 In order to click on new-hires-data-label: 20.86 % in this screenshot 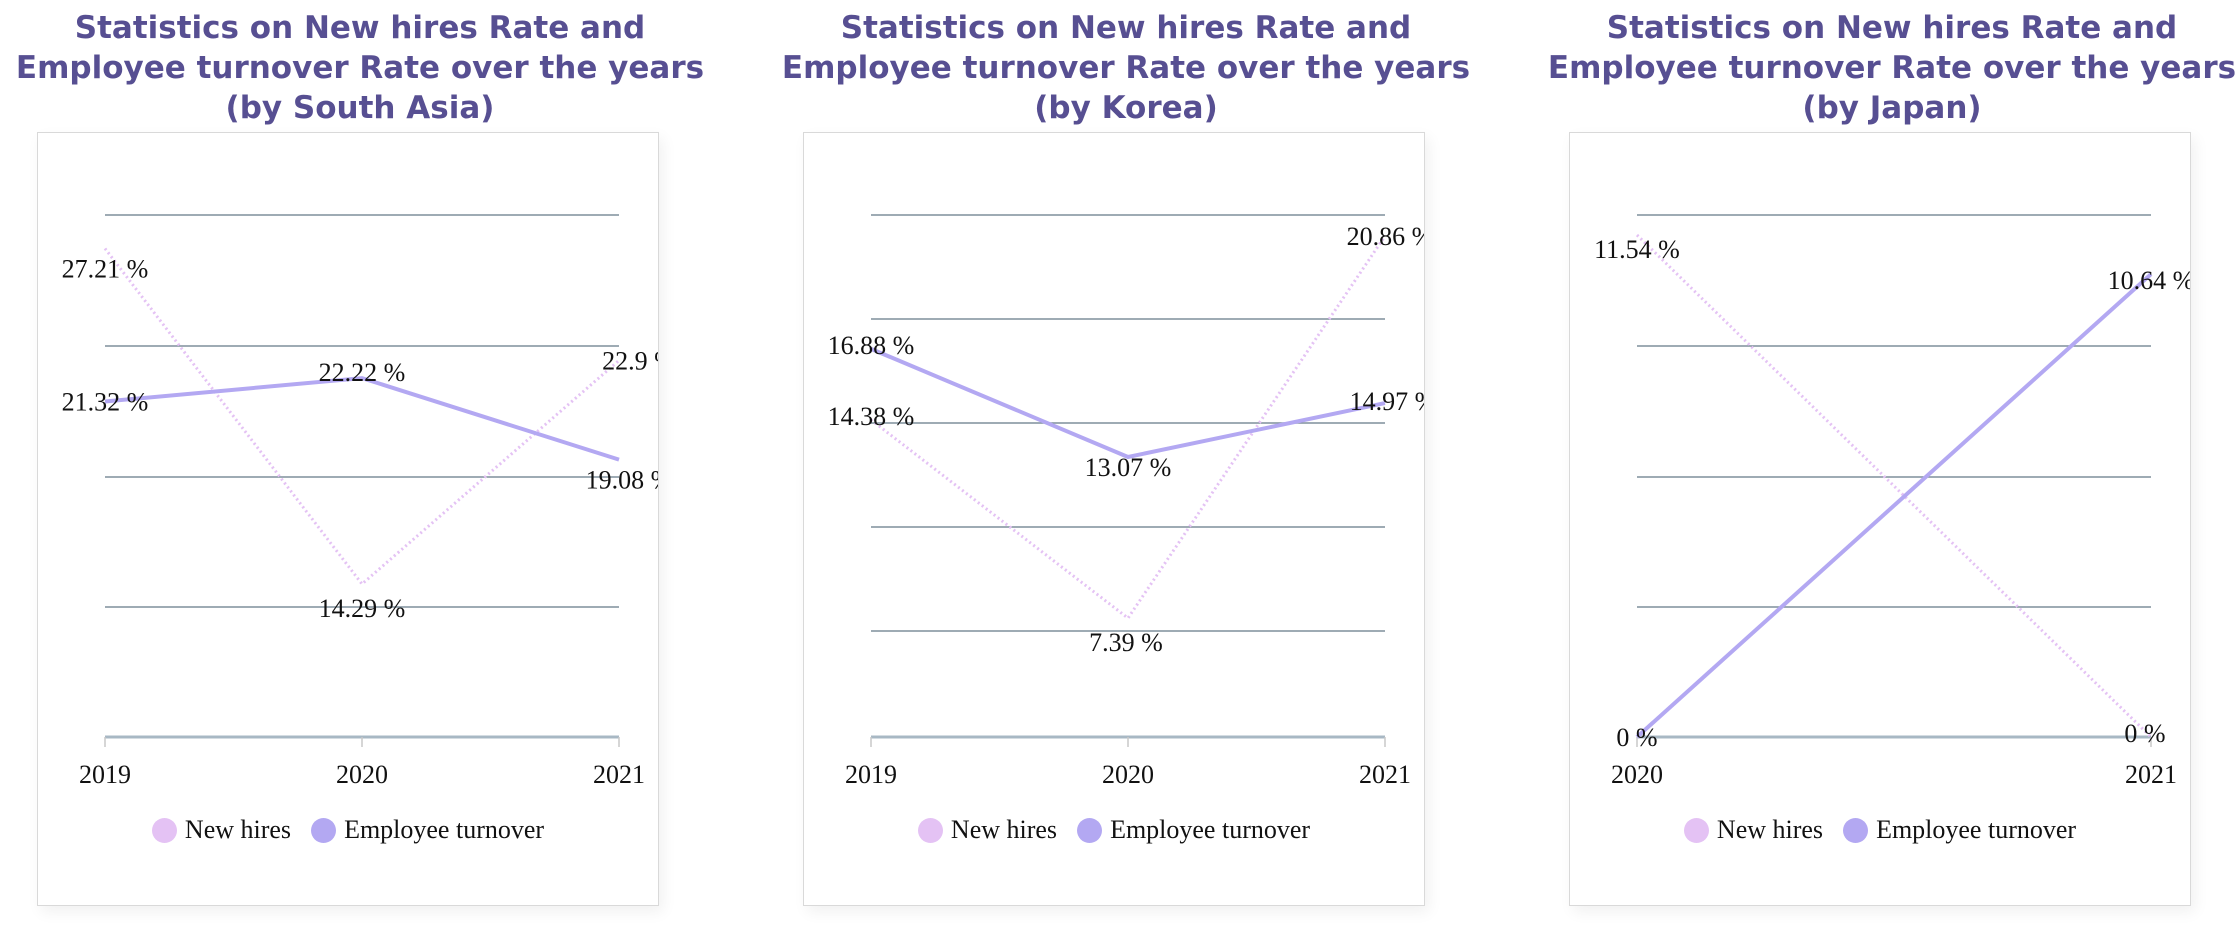, I will do `click(1385, 236)`.